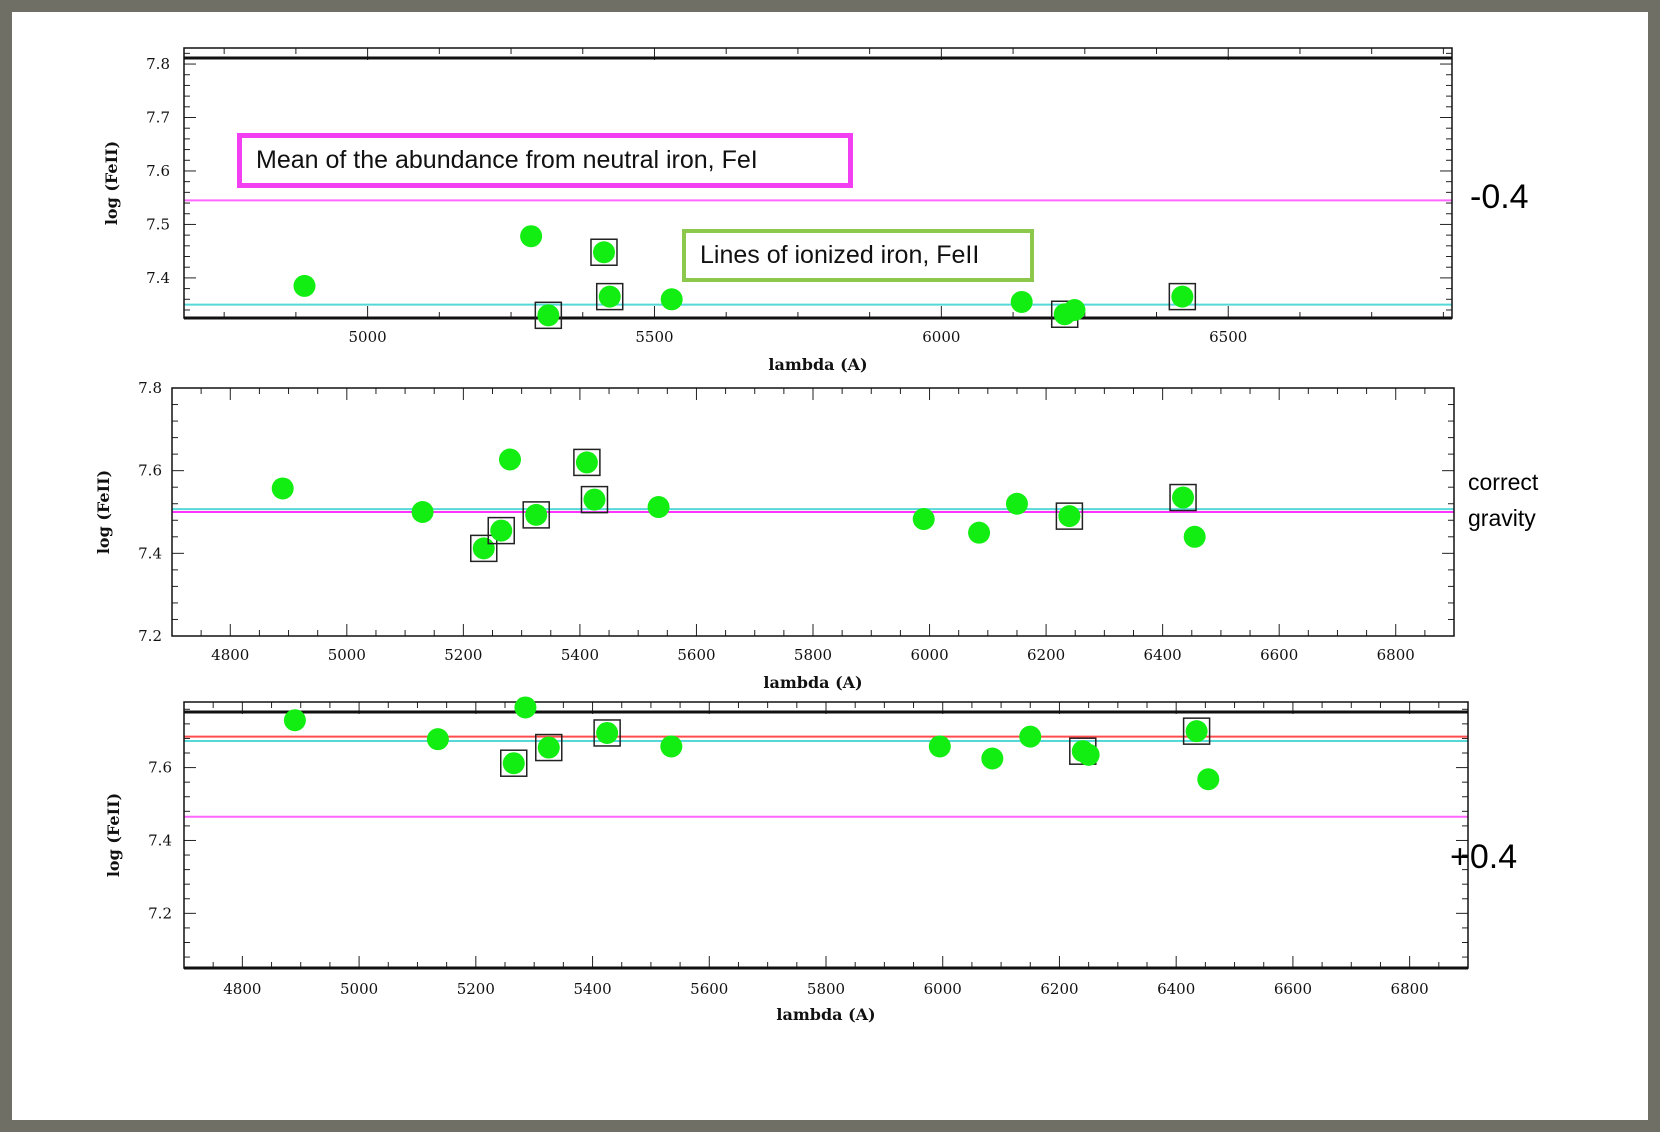 The width and height of the screenshot is (1660, 1132). I want to click on callout-feII-lines: Lines of ionized iron, FeII, so click(858, 255).